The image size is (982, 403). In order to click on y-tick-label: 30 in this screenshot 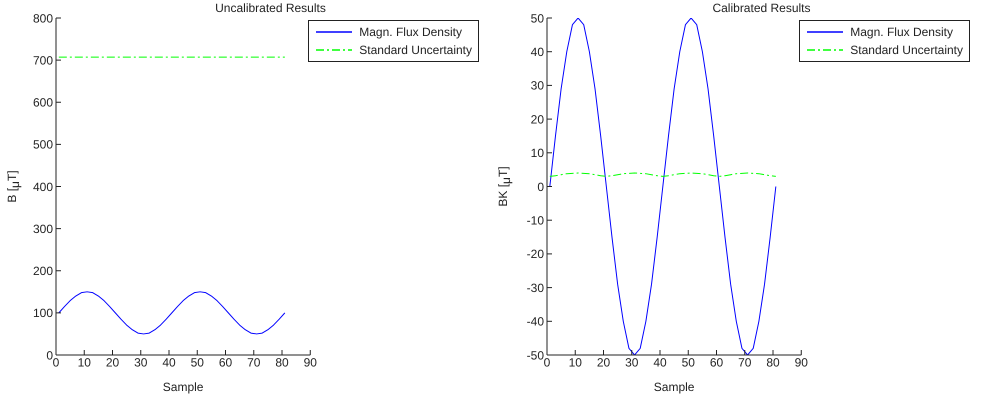, I will do `click(537, 85)`.